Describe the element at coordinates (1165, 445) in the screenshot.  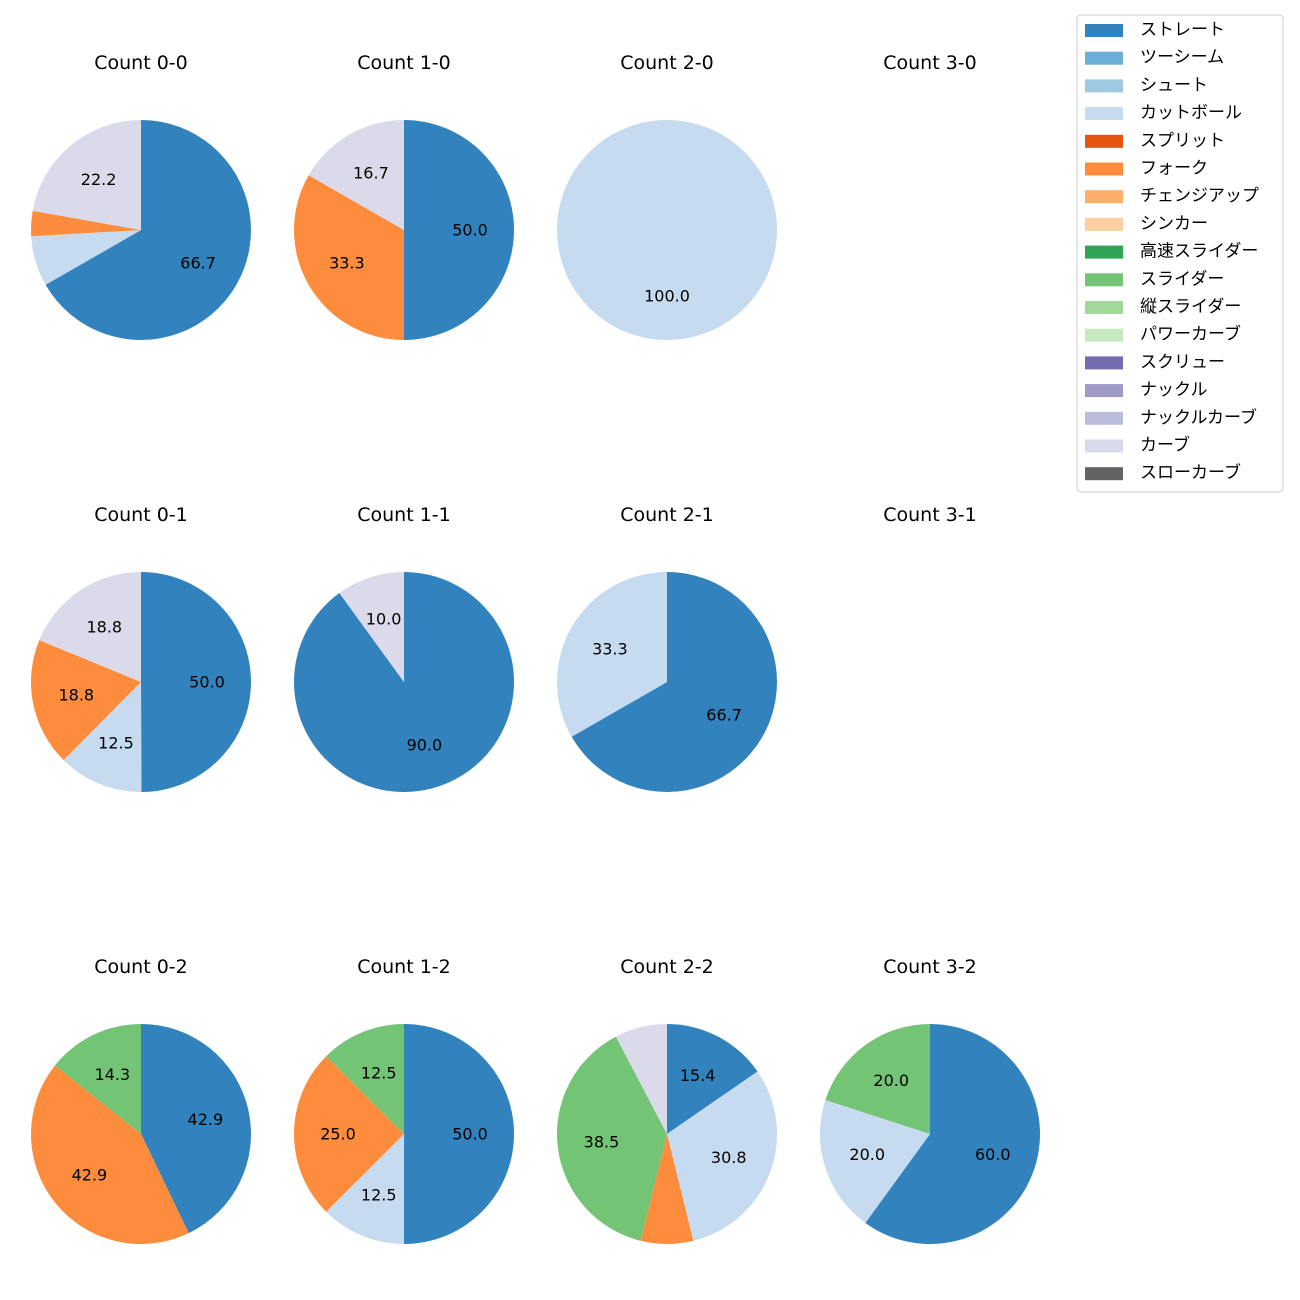
I see `legend-label: カーブ` at that location.